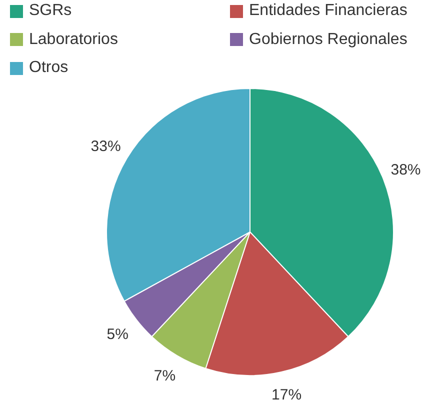 Image resolution: width=436 pixels, height=415 pixels. What do you see at coordinates (105, 146) in the screenshot?
I see `data-label: 33%` at bounding box center [105, 146].